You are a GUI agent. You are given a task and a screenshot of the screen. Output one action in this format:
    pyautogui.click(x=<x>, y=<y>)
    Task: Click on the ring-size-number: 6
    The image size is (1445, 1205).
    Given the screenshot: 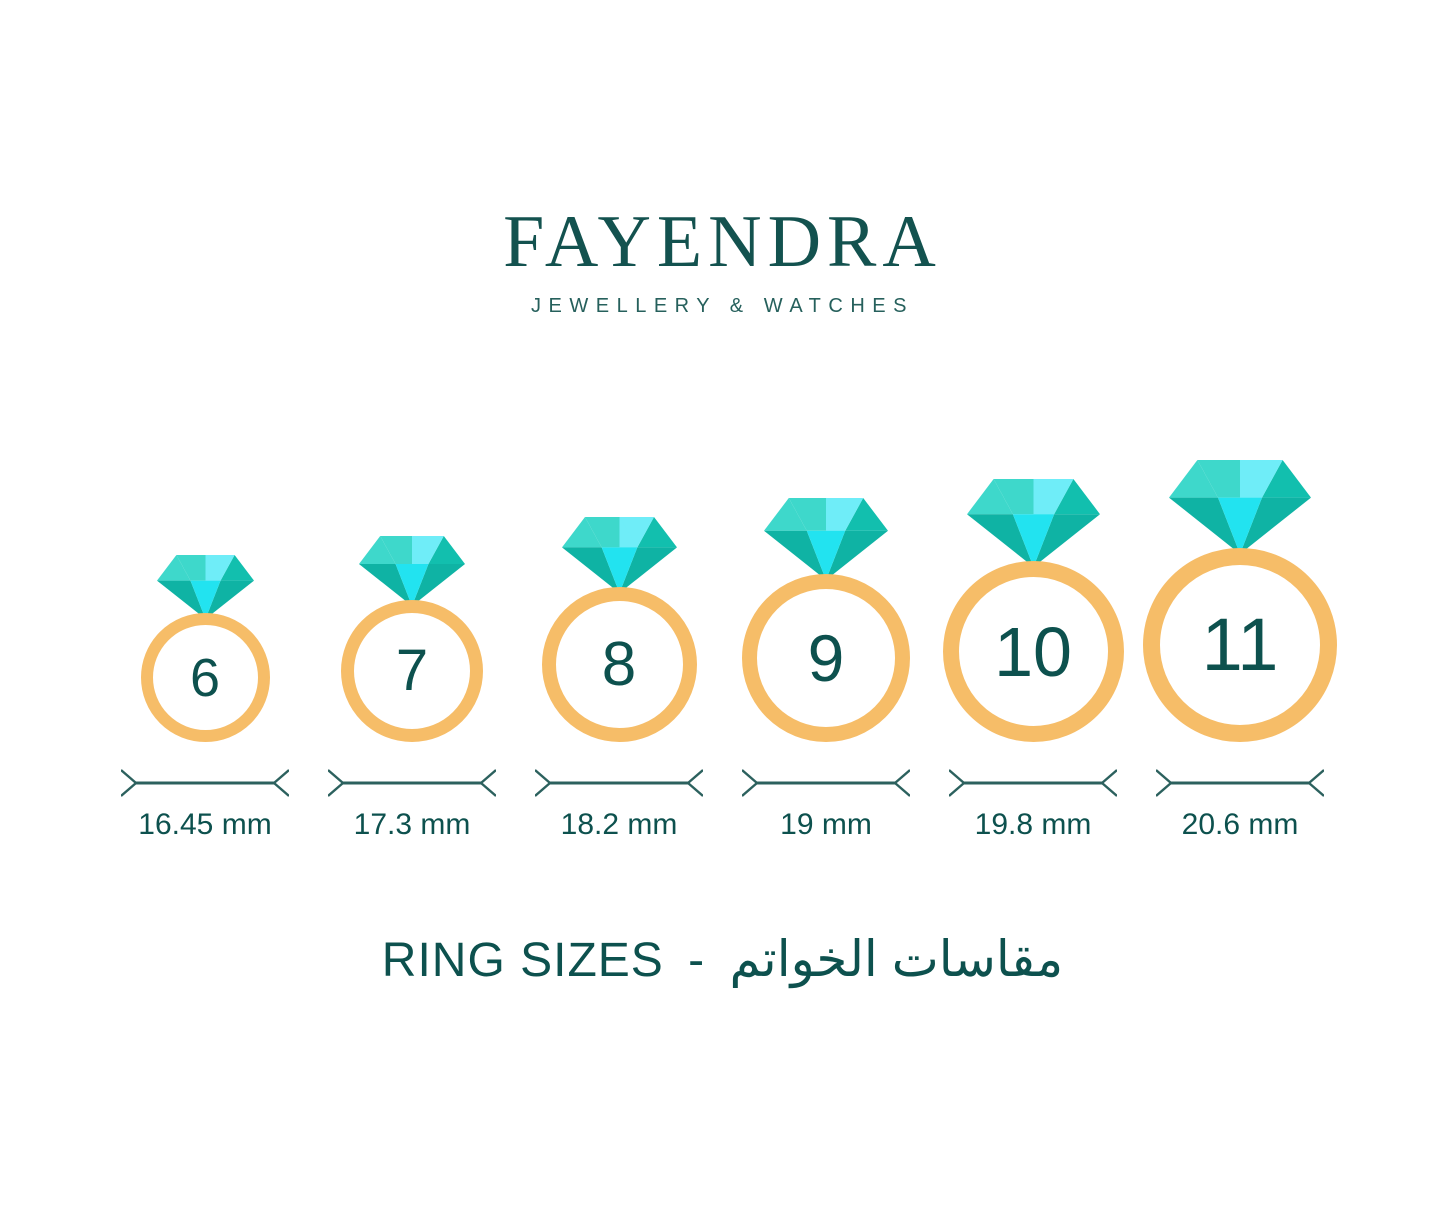 What is the action you would take?
    pyautogui.click(x=205, y=677)
    